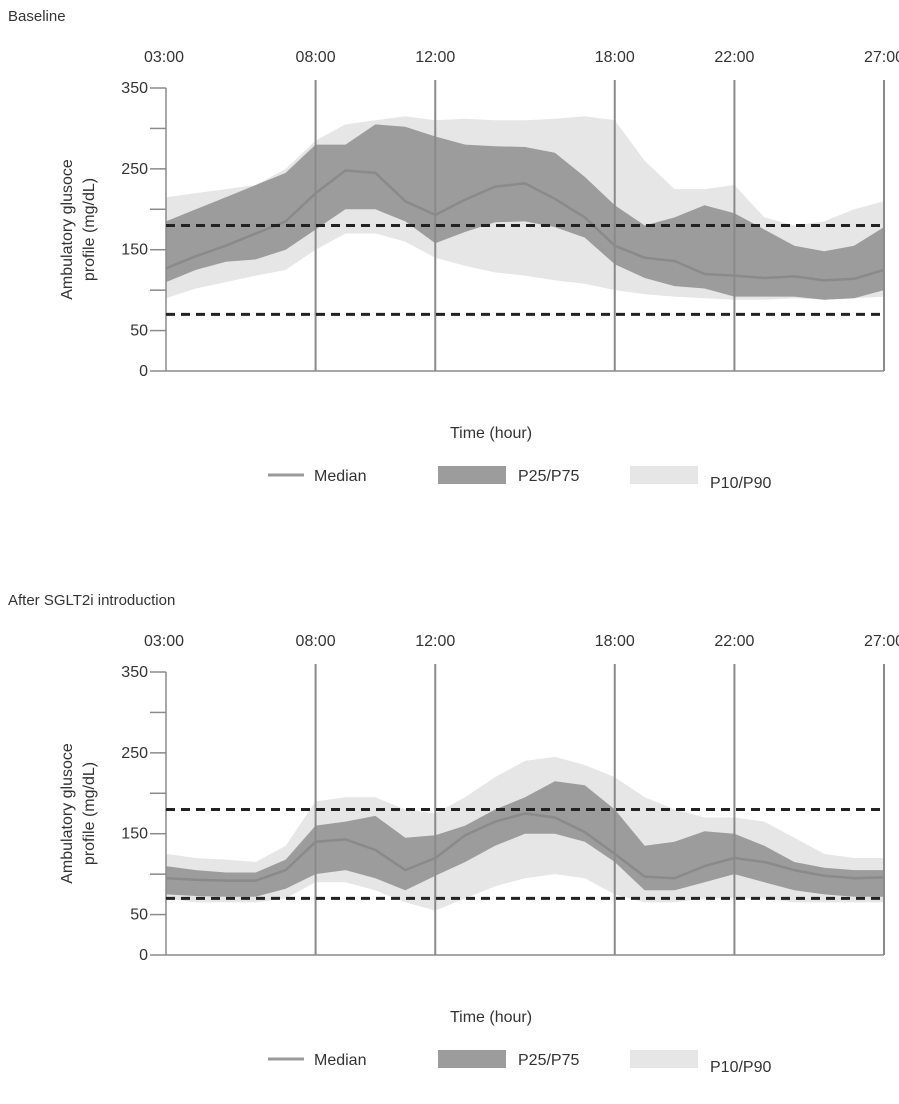  Describe the element at coordinates (37, 16) in the screenshot. I see `panel-title: Baseline` at that location.